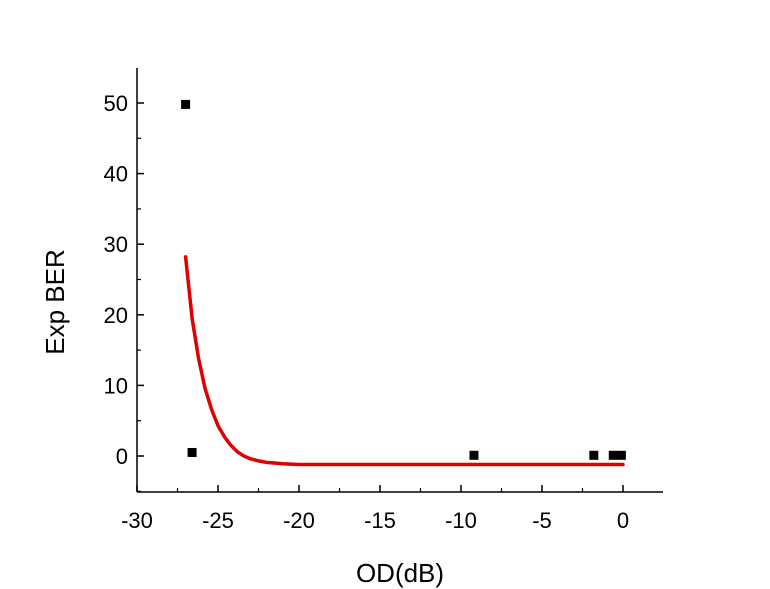  Describe the element at coordinates (542, 520) in the screenshot. I see `x-tick-label: -5` at that location.